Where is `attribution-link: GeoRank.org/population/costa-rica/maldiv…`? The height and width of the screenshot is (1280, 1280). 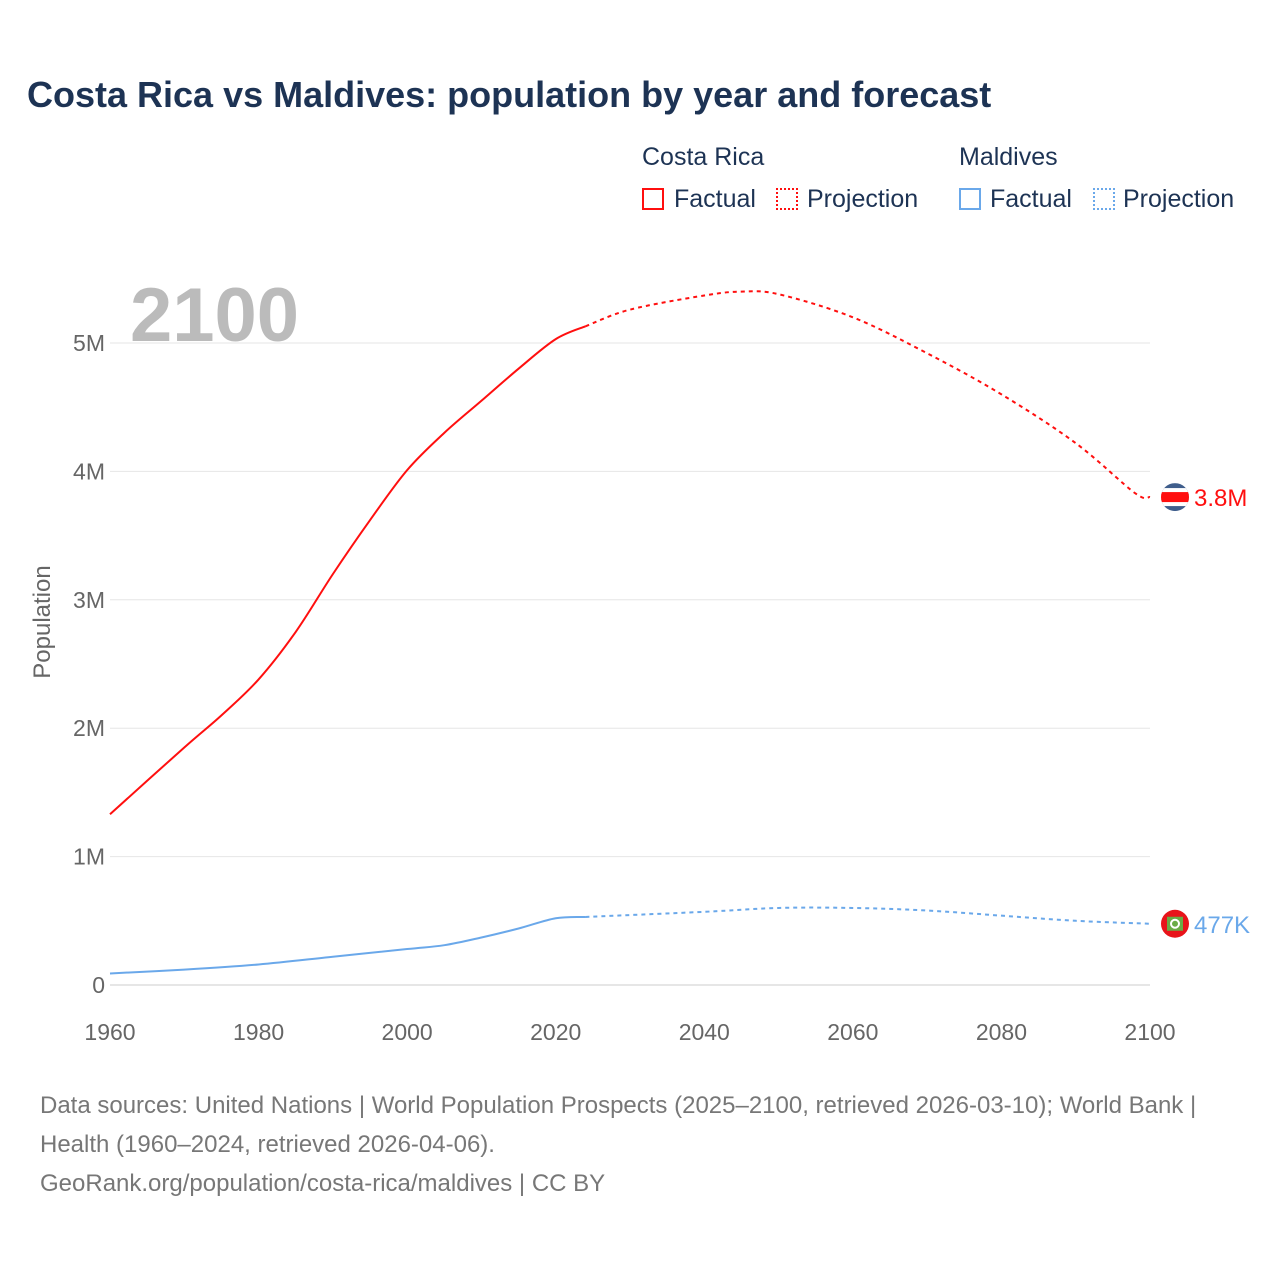 attribution-link: GeoRank.org/population/costa-rica/maldiv… is located at coordinates (323, 1183).